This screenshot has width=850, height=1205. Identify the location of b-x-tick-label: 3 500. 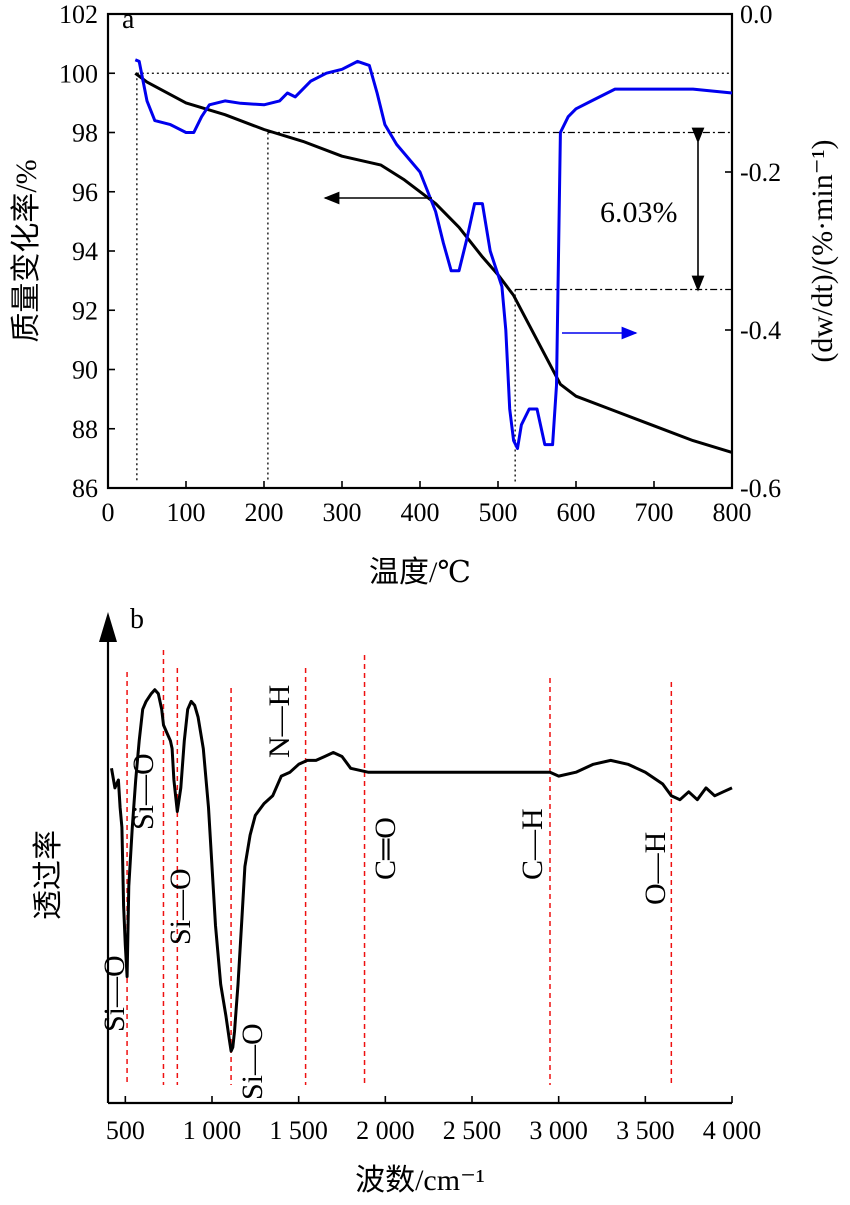
(645, 1130).